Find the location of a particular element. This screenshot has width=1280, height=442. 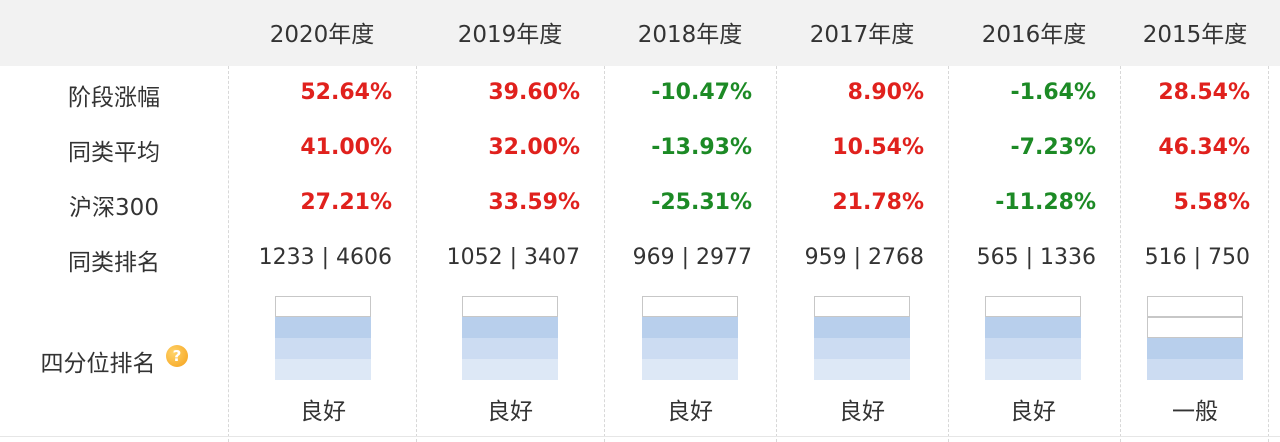

quartile-rating-2019: 良好 is located at coordinates (510, 412).